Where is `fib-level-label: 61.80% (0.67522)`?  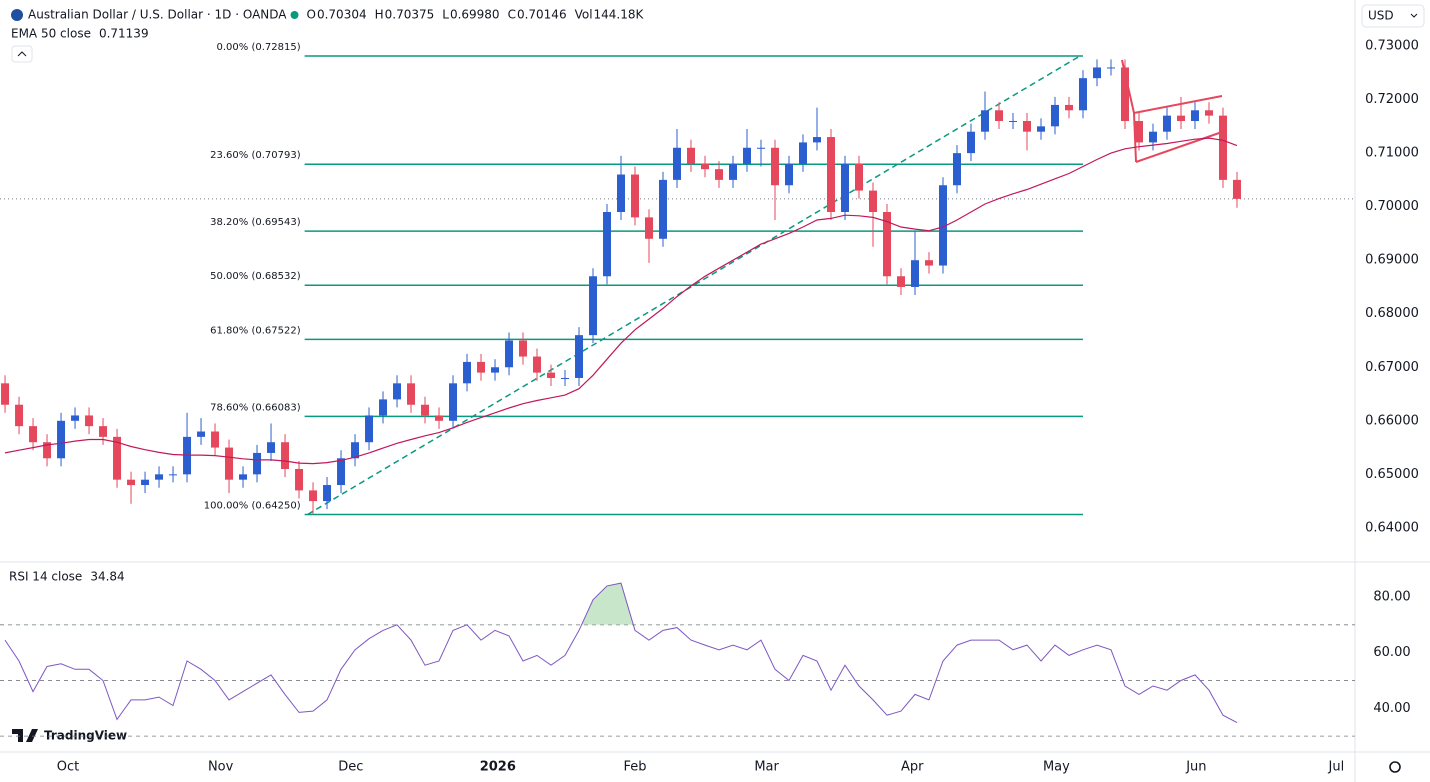 fib-level-label: 61.80% (0.67522) is located at coordinates (255, 330).